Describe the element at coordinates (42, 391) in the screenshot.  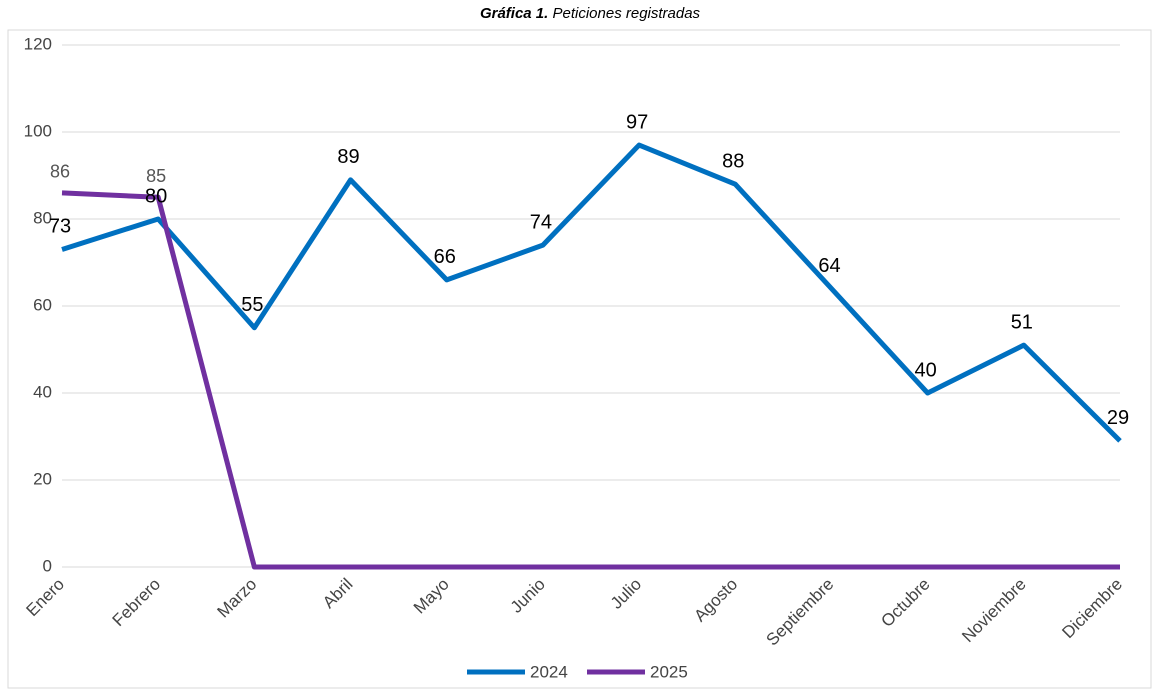
I see `y-tick-label: 40` at that location.